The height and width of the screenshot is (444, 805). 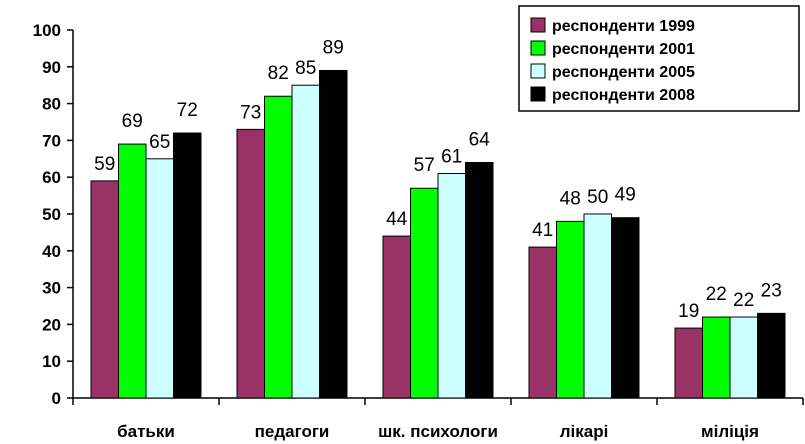 What do you see at coordinates (292, 431) in the screenshot?
I see `x-tick-label: педагоги` at bounding box center [292, 431].